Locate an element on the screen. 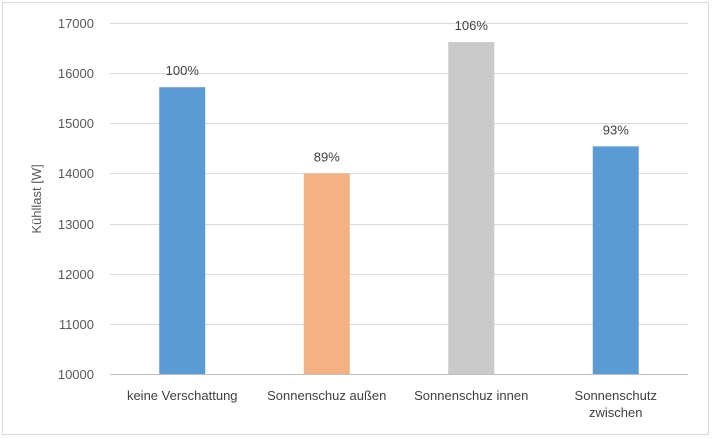  category-label: Sonnenschuz innen is located at coordinates (471, 395).